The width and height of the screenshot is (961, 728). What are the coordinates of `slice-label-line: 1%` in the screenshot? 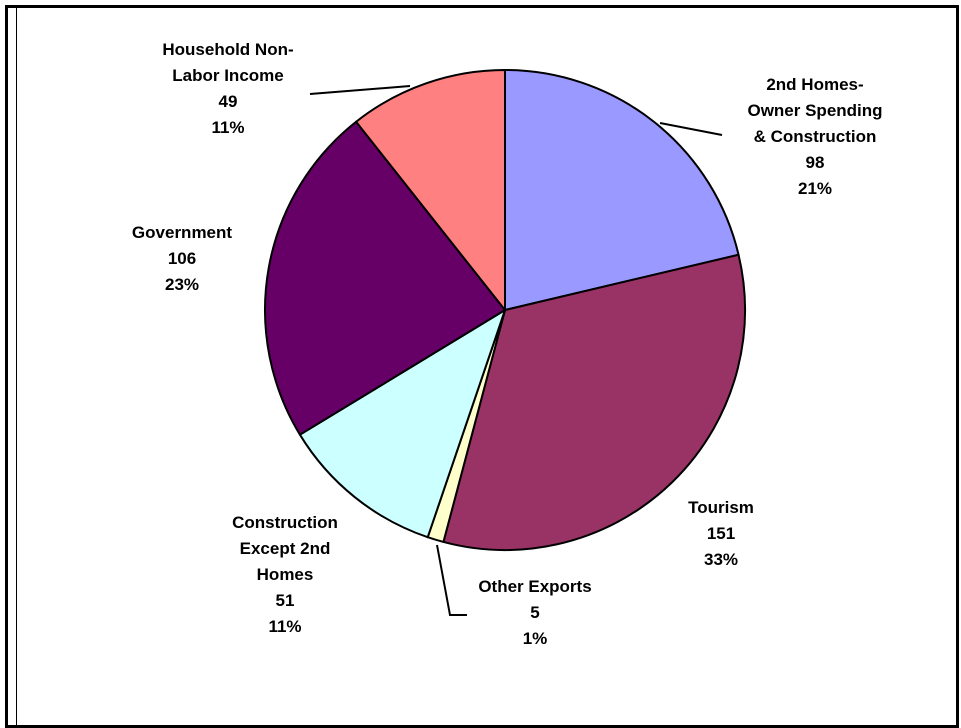 It's located at (535, 638).